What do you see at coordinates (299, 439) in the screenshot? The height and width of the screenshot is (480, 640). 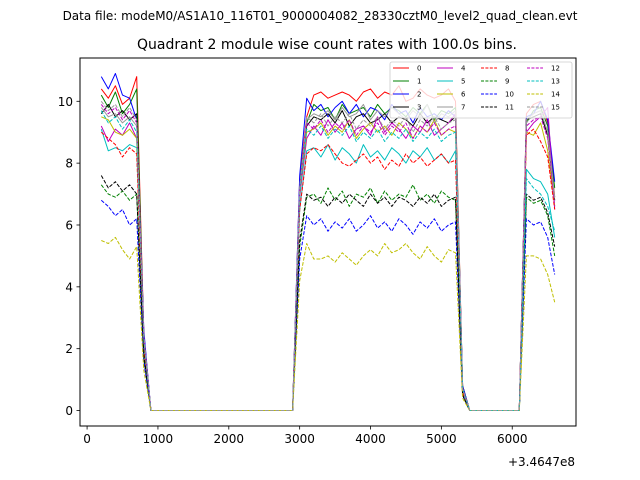 I see `x-tick-label: 3000` at bounding box center [299, 439].